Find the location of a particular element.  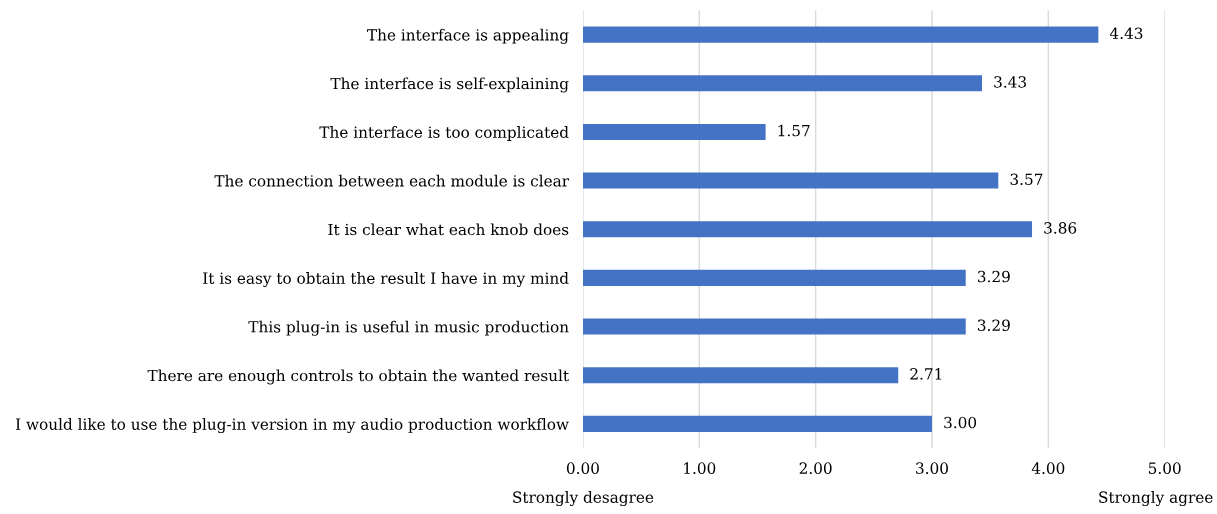

y-tick-label: This plug-in is useful in music production is located at coordinates (408, 328).